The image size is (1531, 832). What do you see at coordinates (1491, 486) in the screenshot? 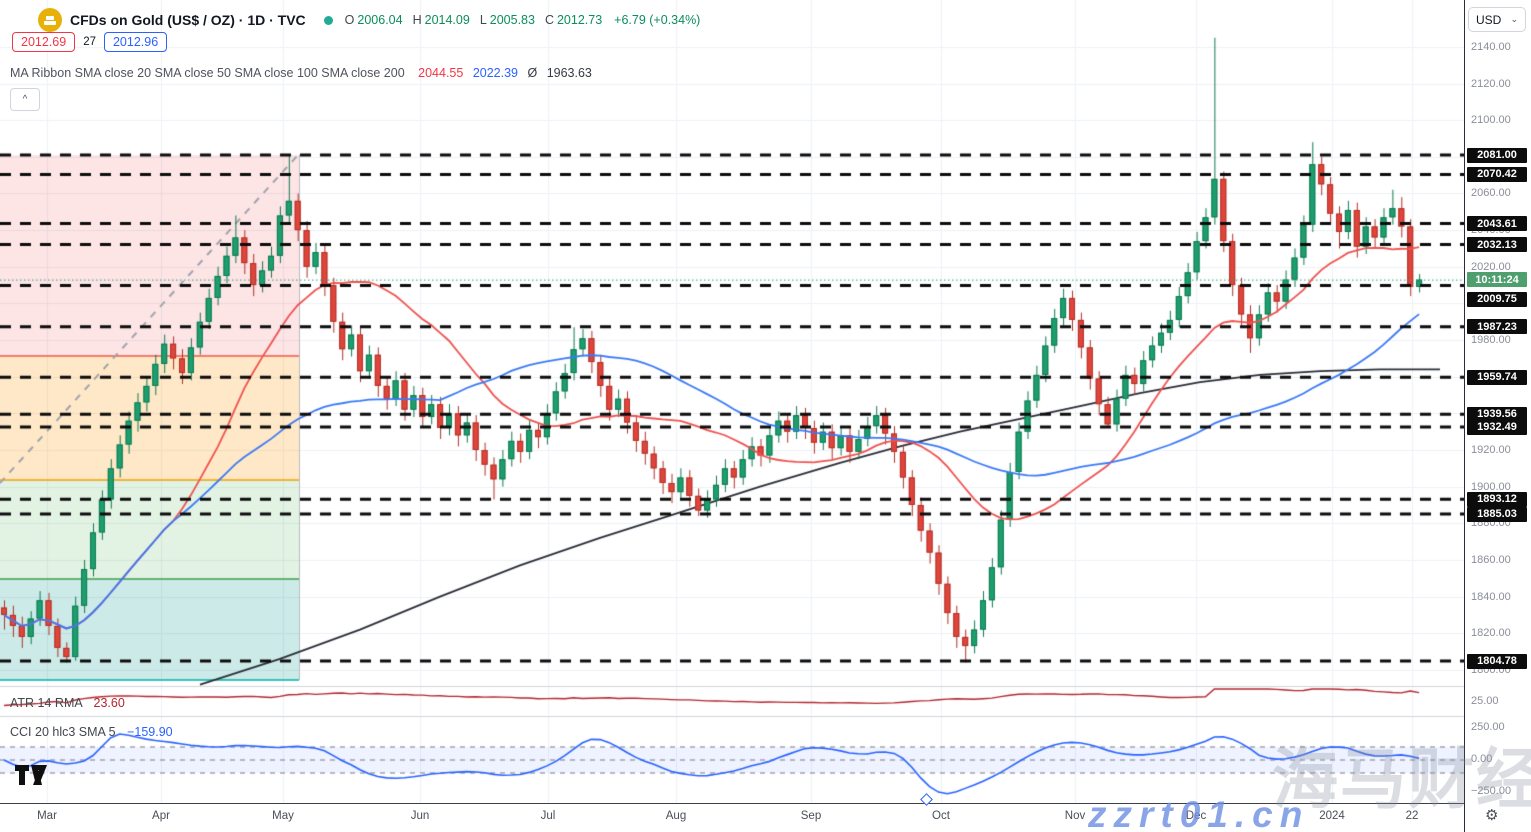
I see `price-tick-label: 1900.00` at bounding box center [1491, 486].